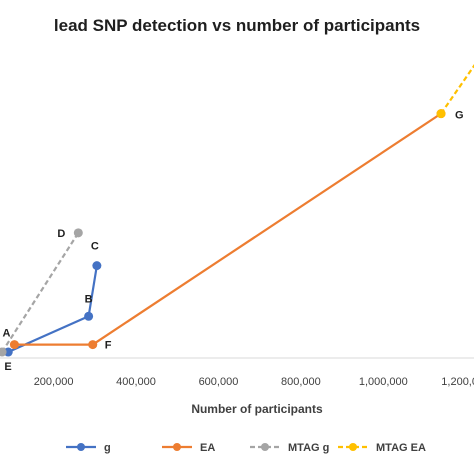  Describe the element at coordinates (459, 116) in the screenshot. I see `point-label: G` at that location.